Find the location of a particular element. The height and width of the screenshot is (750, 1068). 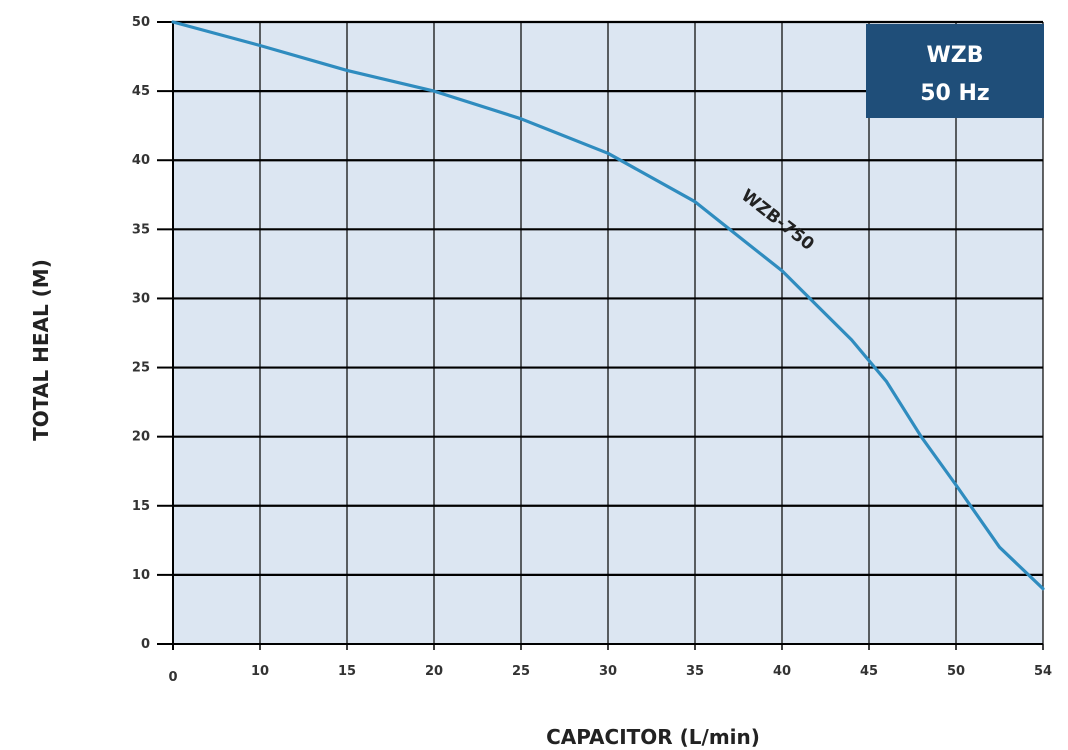

y-tick-label: 10 is located at coordinates (141, 575).